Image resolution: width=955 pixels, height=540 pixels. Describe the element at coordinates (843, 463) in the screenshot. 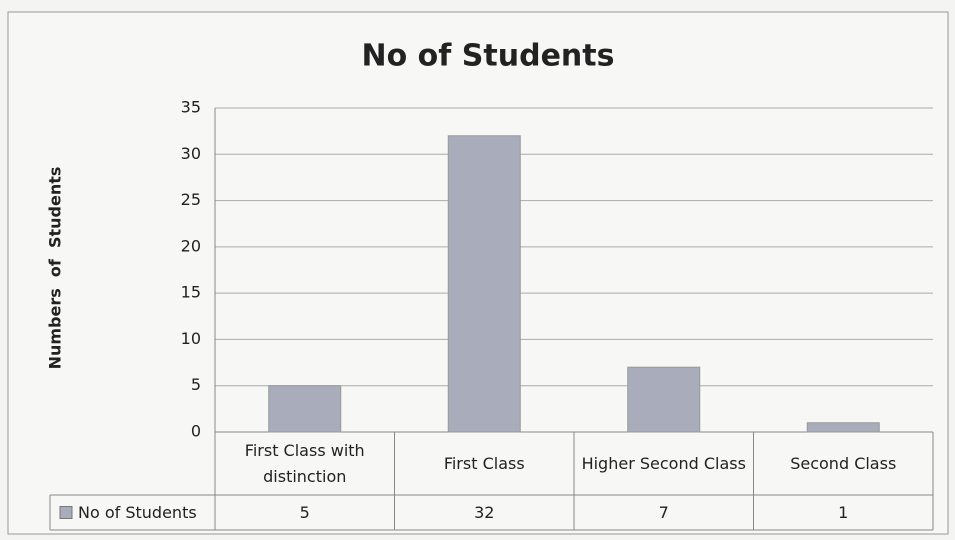

I see `x-tick-label: Second Class` at that location.